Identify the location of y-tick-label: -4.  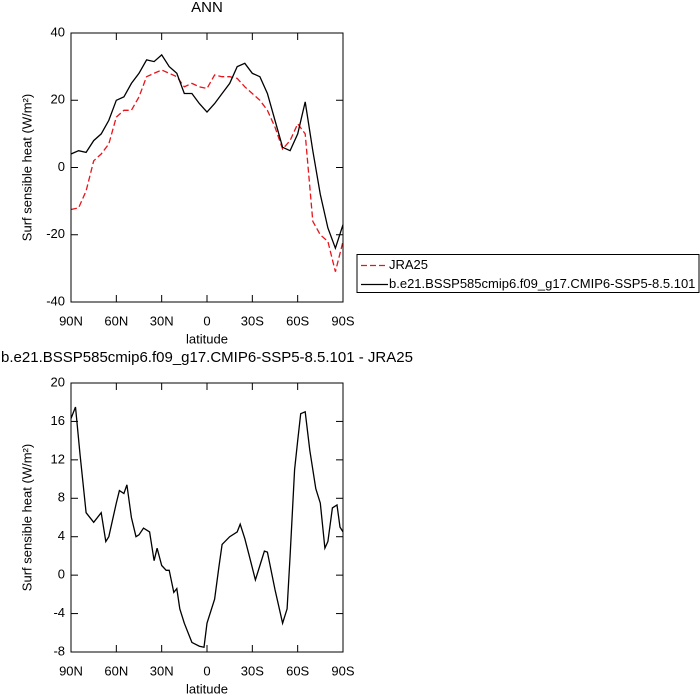
(59, 612).